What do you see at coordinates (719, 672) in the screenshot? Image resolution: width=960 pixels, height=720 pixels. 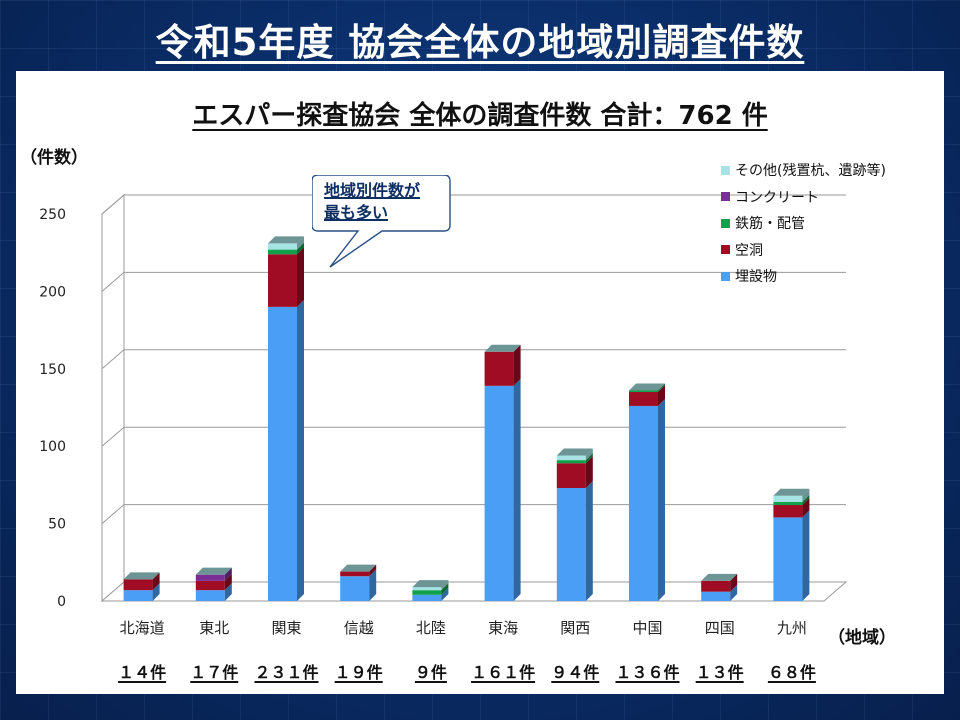 I see `region-total-label: １３件` at bounding box center [719, 672].